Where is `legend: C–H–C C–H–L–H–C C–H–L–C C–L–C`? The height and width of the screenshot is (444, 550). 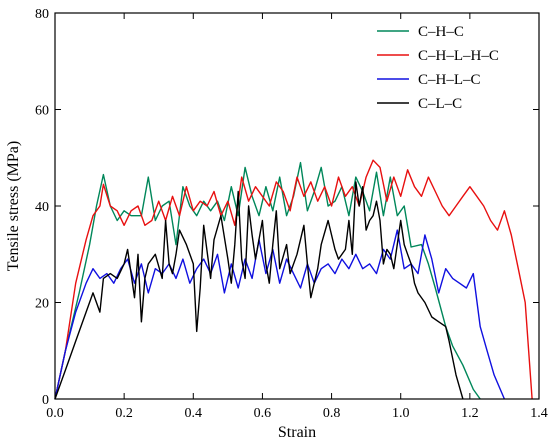
legend: C–H–C C–H–L–H–C C–H–L–C C–L–C is located at coordinates (438, 68).